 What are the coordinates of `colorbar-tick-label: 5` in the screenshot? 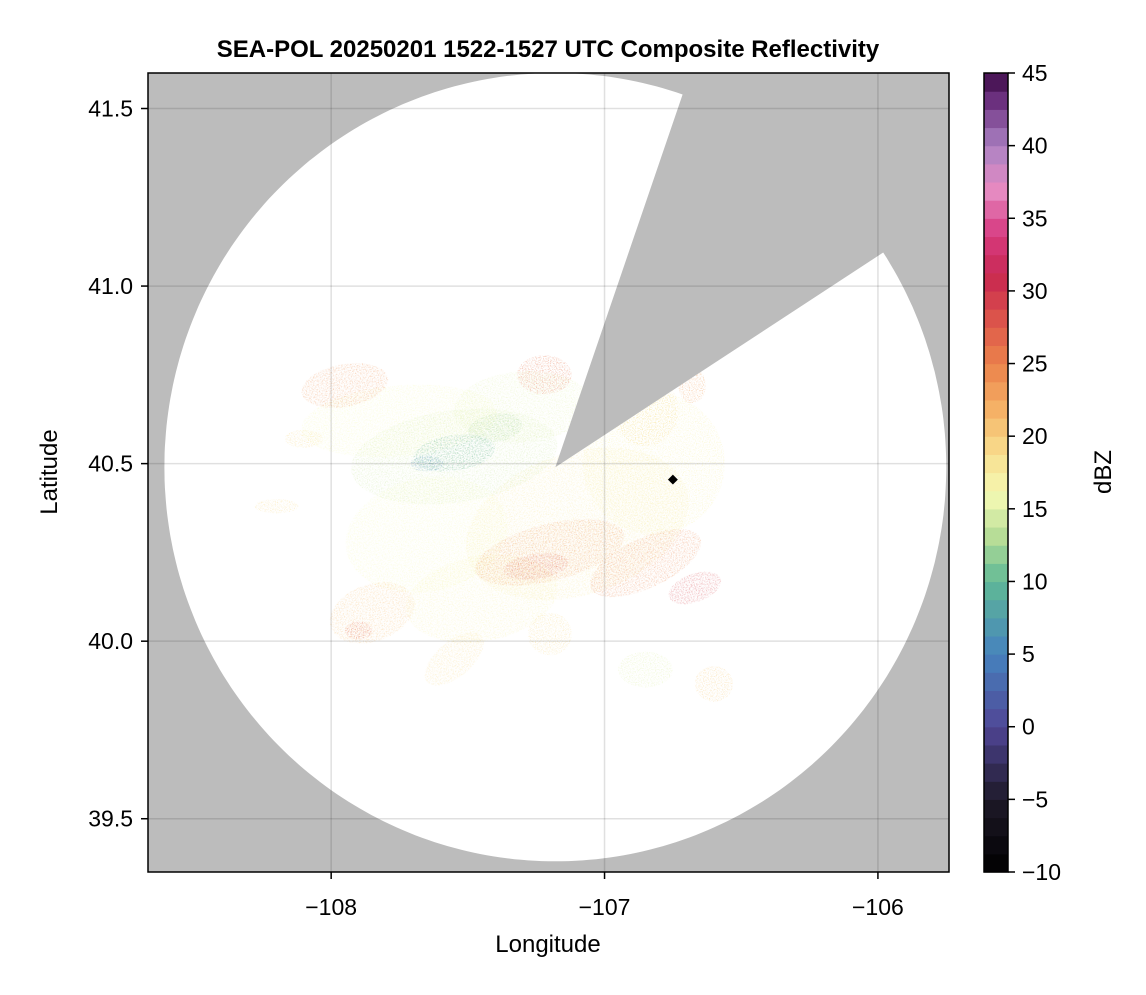 It's located at (1028, 654).